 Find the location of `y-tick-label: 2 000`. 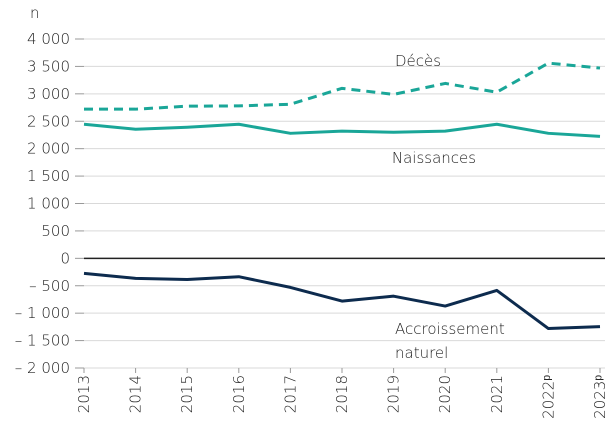

y-tick-label: 2 000 is located at coordinates (48, 149).